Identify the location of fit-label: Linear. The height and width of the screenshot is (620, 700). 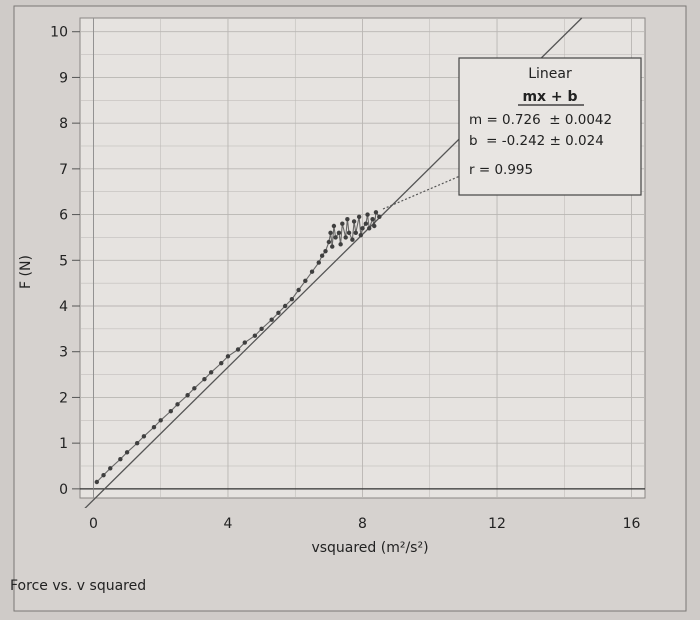
(550, 74).